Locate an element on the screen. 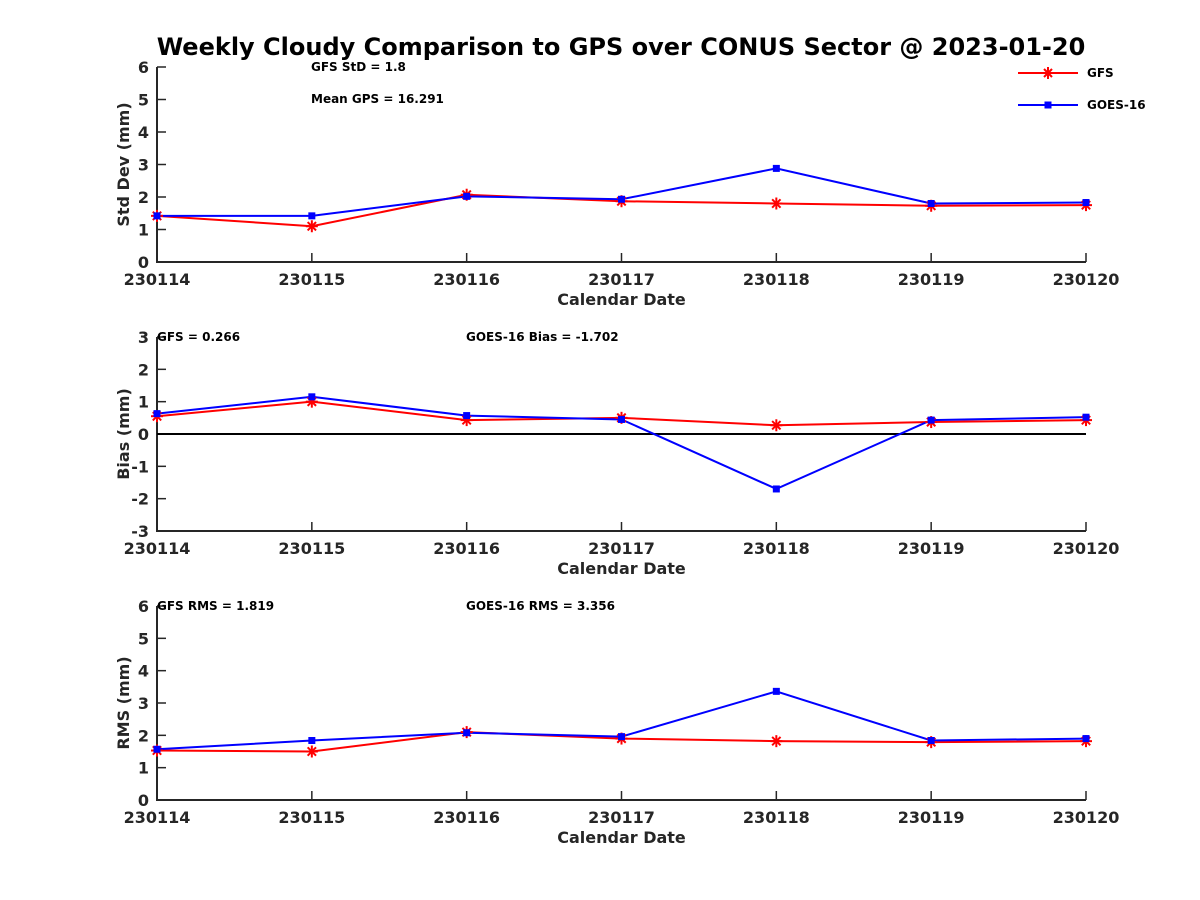  bias-gfs-point is located at coordinates (776, 425).